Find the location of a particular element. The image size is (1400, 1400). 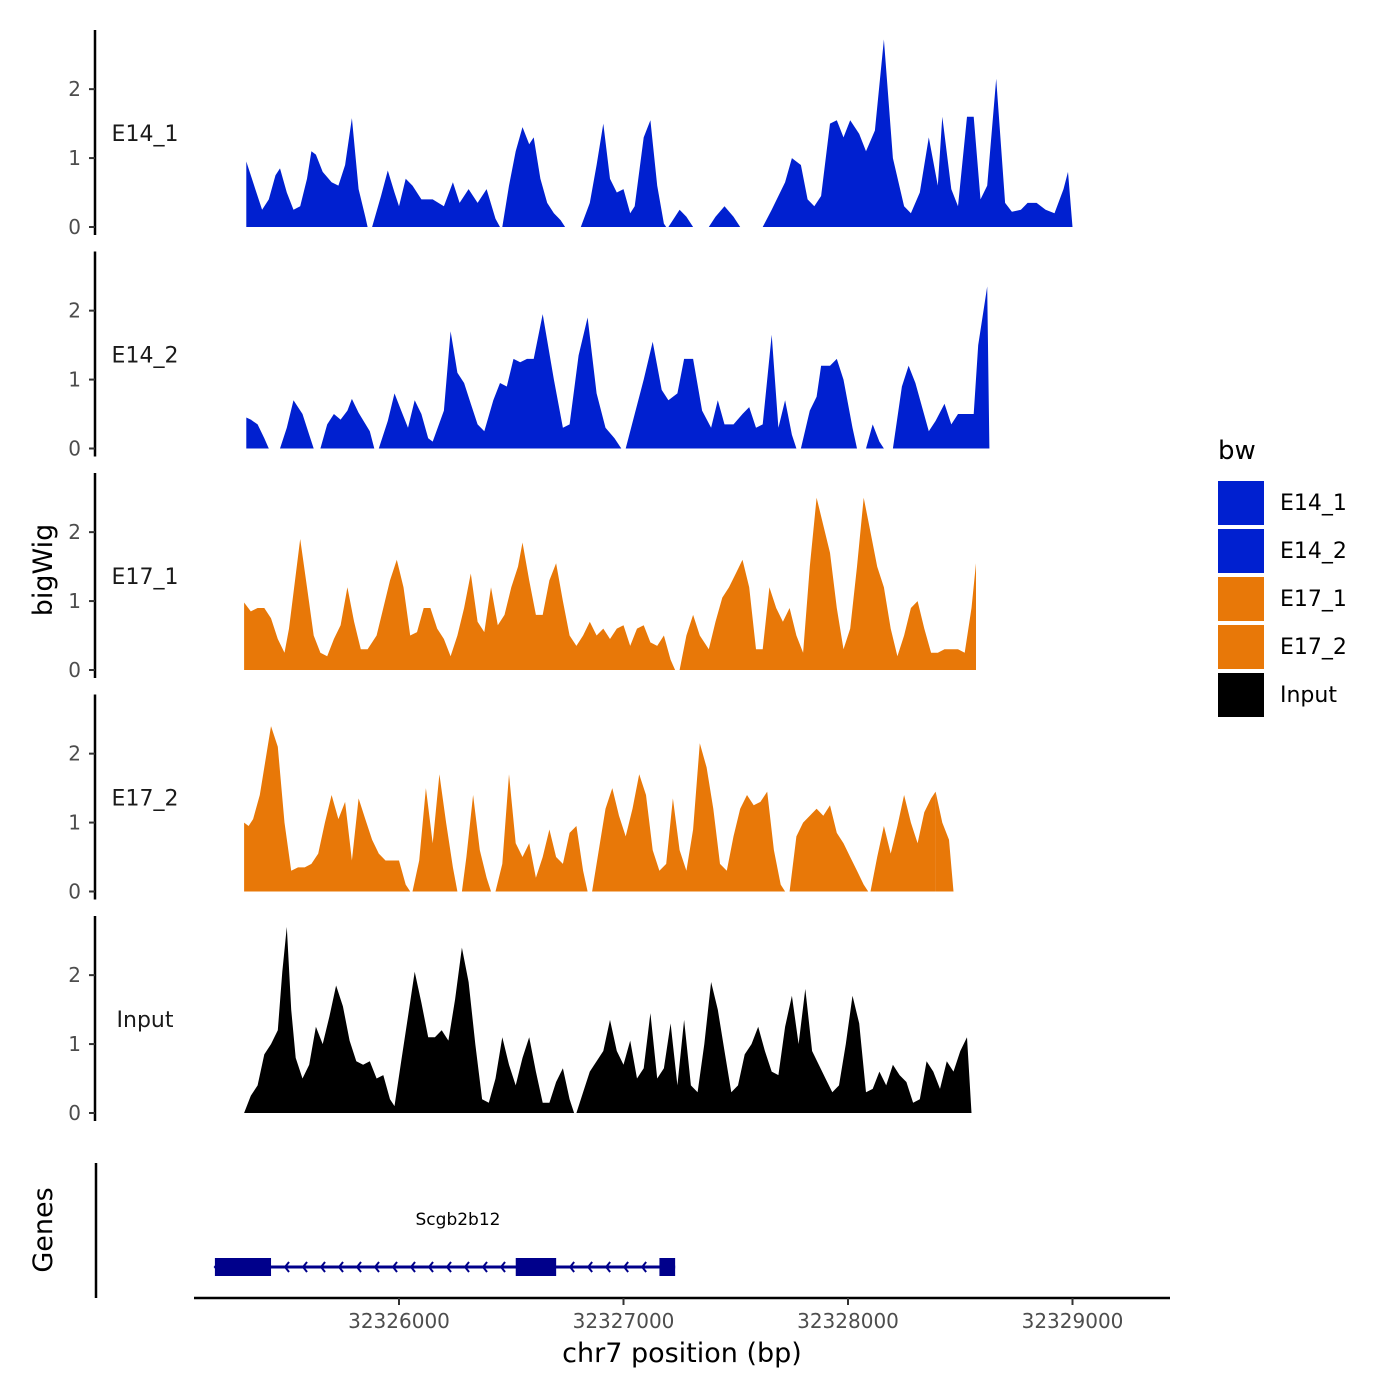

legend-label-E14_1: E14_1 is located at coordinates (1313, 503).